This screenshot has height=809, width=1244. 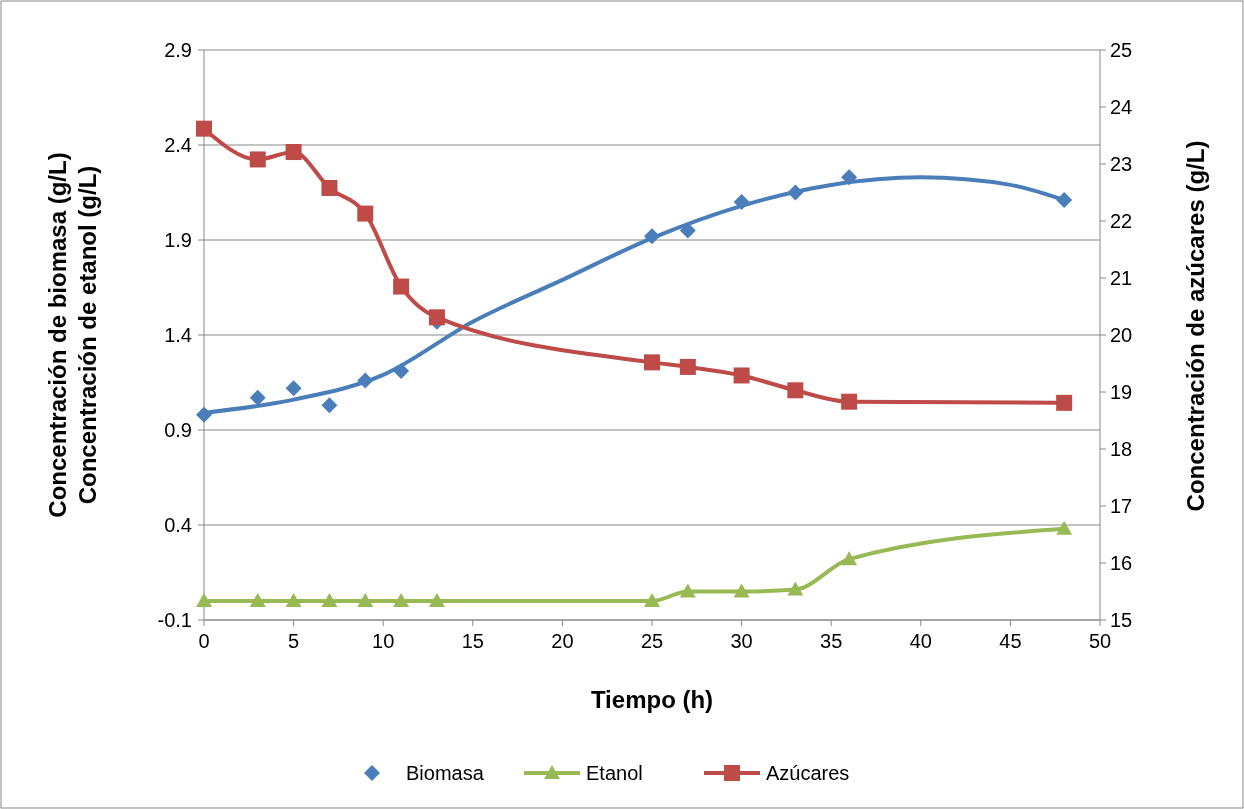 What do you see at coordinates (178, 240) in the screenshot?
I see `y-tick-label: 1.9` at bounding box center [178, 240].